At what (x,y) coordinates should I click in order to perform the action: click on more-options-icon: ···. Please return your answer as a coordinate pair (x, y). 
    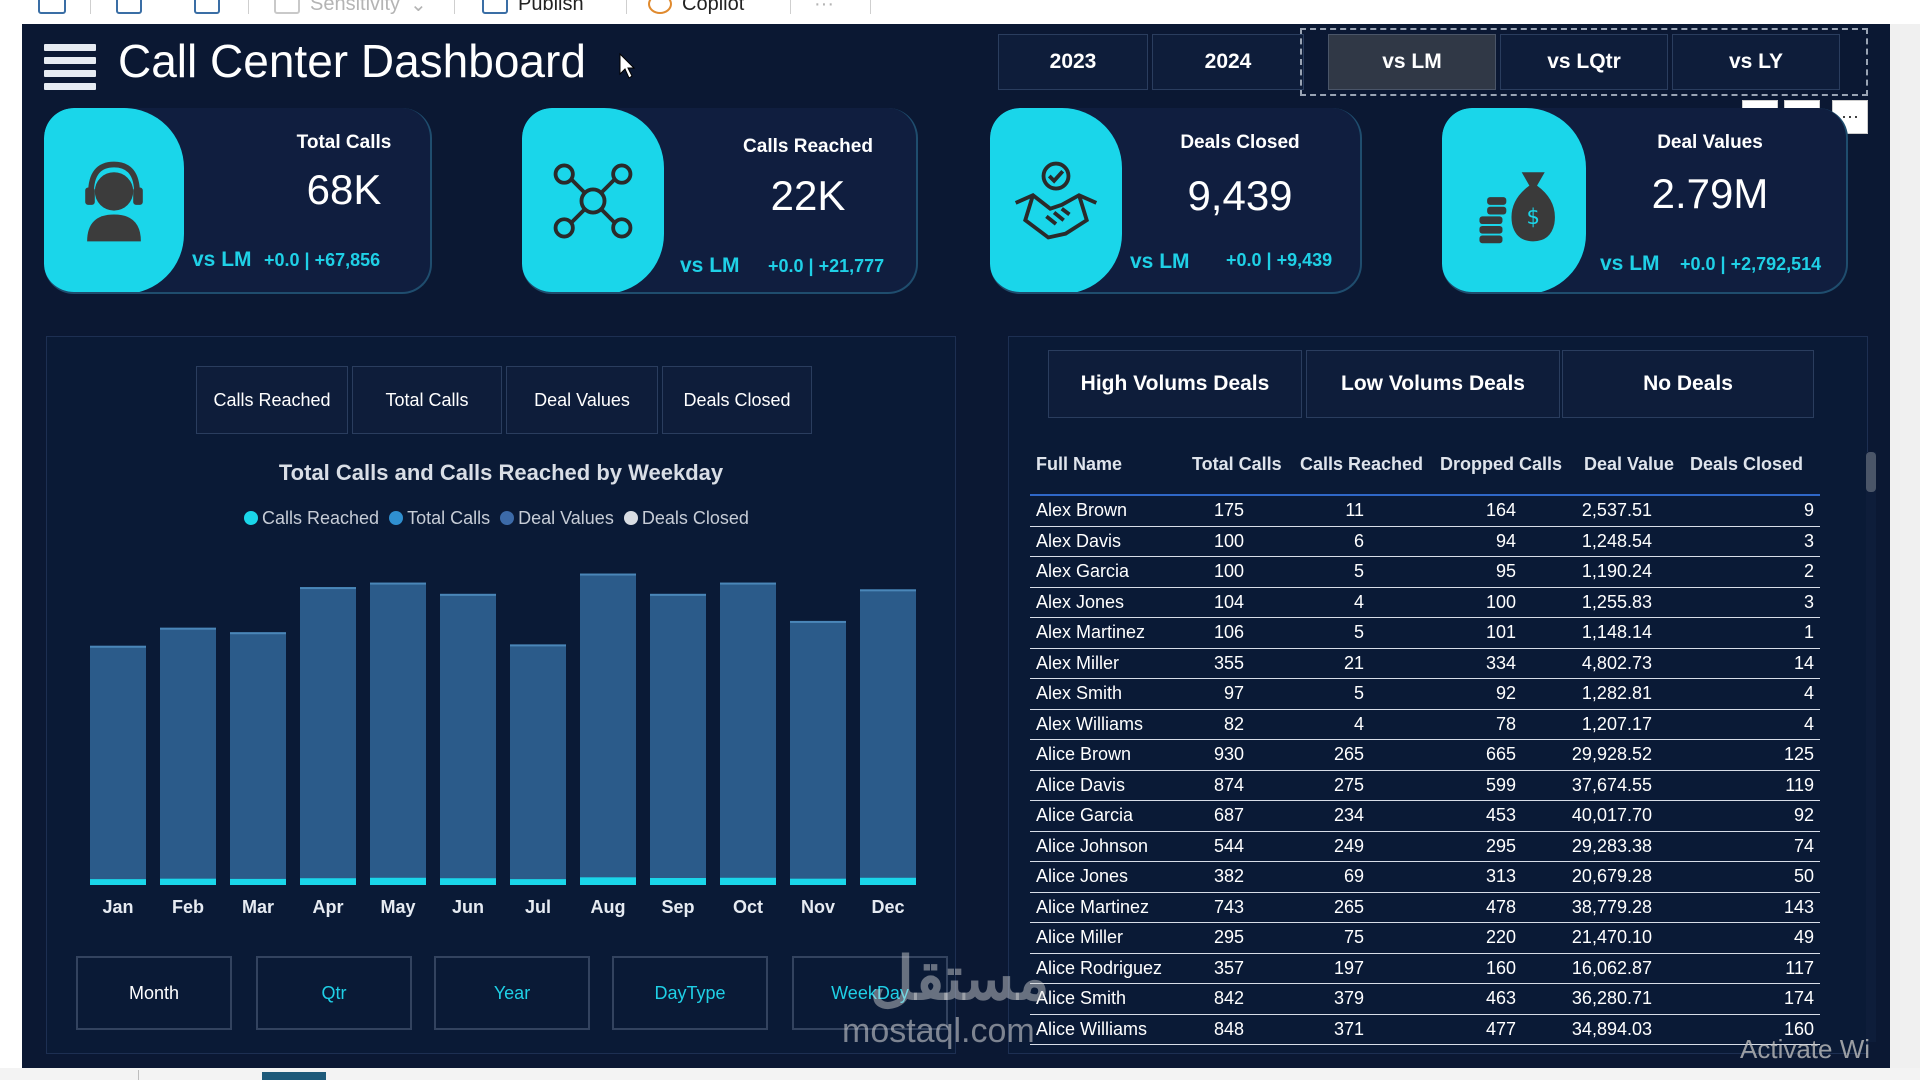
    Looking at the image, I should click on (824, 7).